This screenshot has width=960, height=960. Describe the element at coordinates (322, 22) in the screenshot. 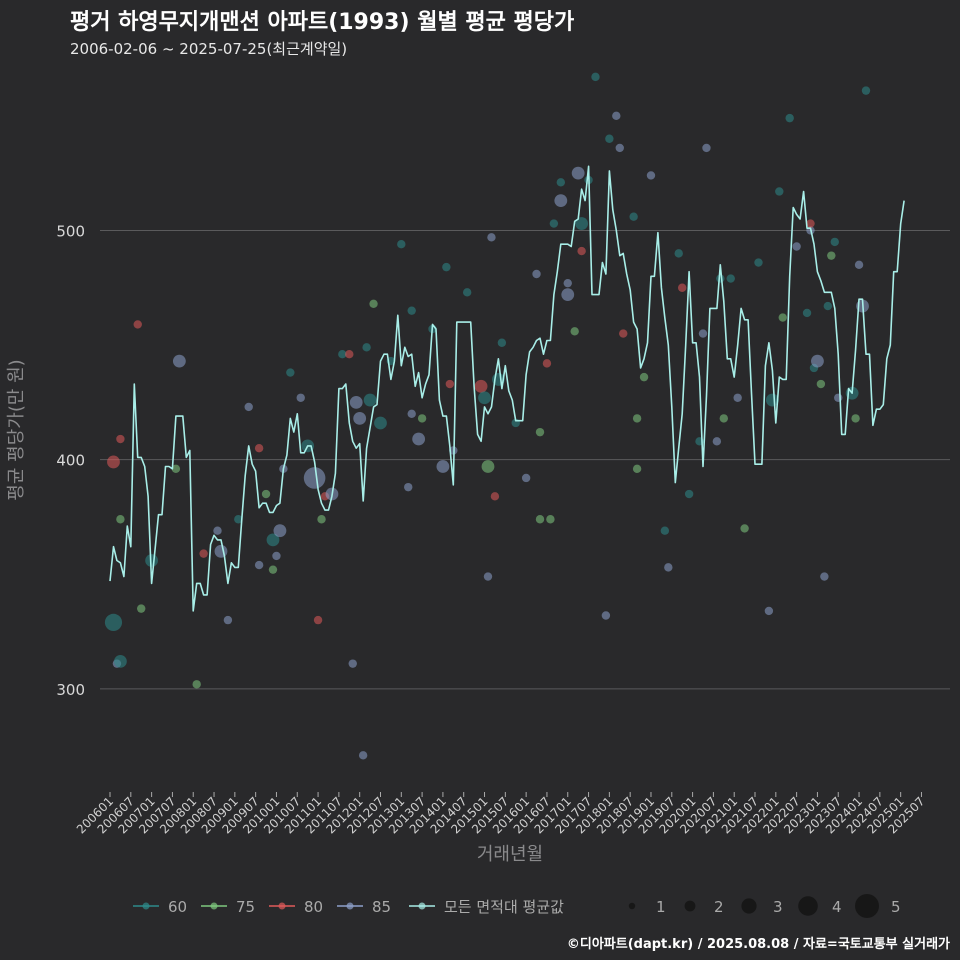

I see `chart-title: 평거 하영무지개맨션 아파트(1993) 월별 평균 평당가` at that location.